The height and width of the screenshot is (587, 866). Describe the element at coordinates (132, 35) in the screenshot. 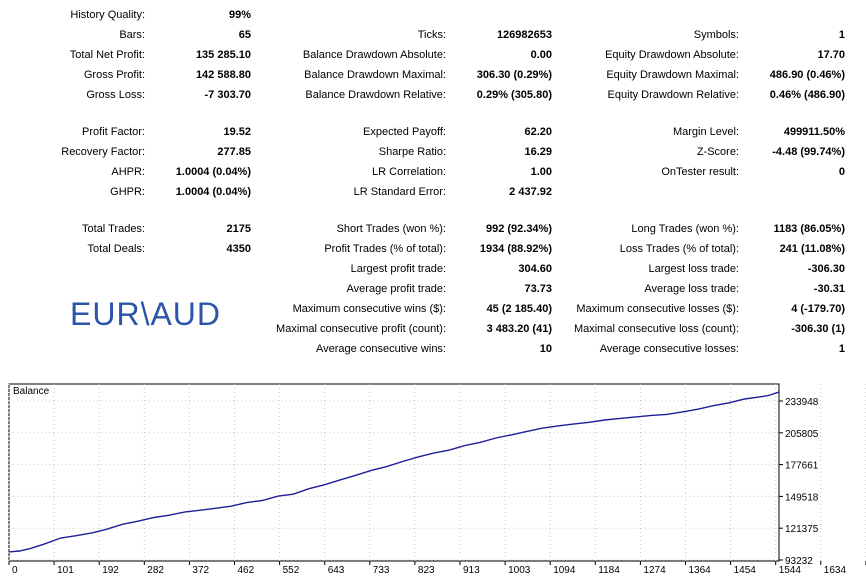

I see `stat-label: Bars:` at that location.